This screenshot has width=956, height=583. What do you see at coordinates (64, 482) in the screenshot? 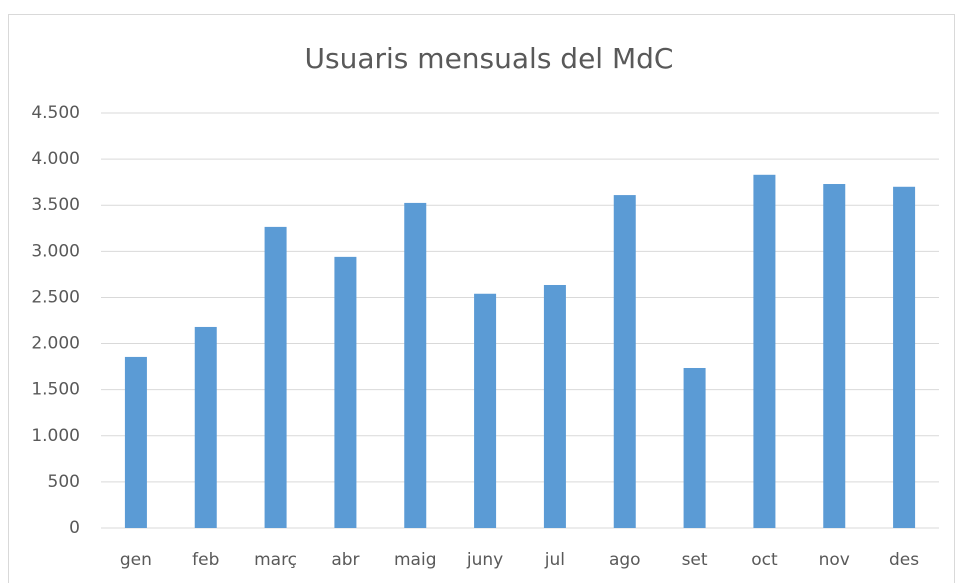
I see `y-tick-label: 500` at bounding box center [64, 482].